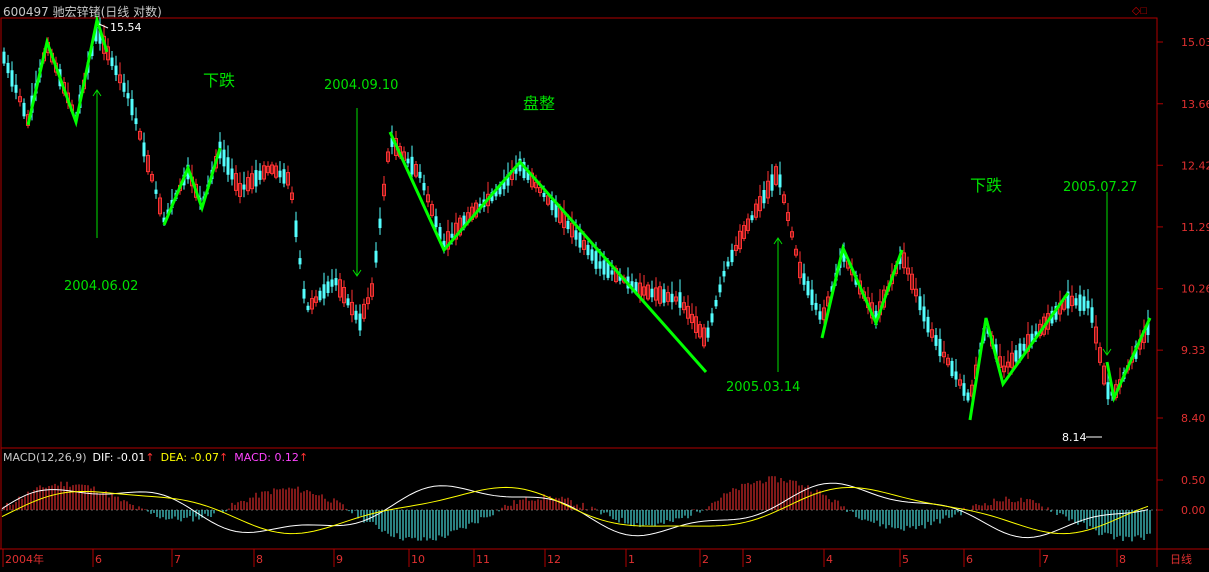  Describe the element at coordinates (1136, 11) in the screenshot. I see `collapse-icon: ◇` at that location.